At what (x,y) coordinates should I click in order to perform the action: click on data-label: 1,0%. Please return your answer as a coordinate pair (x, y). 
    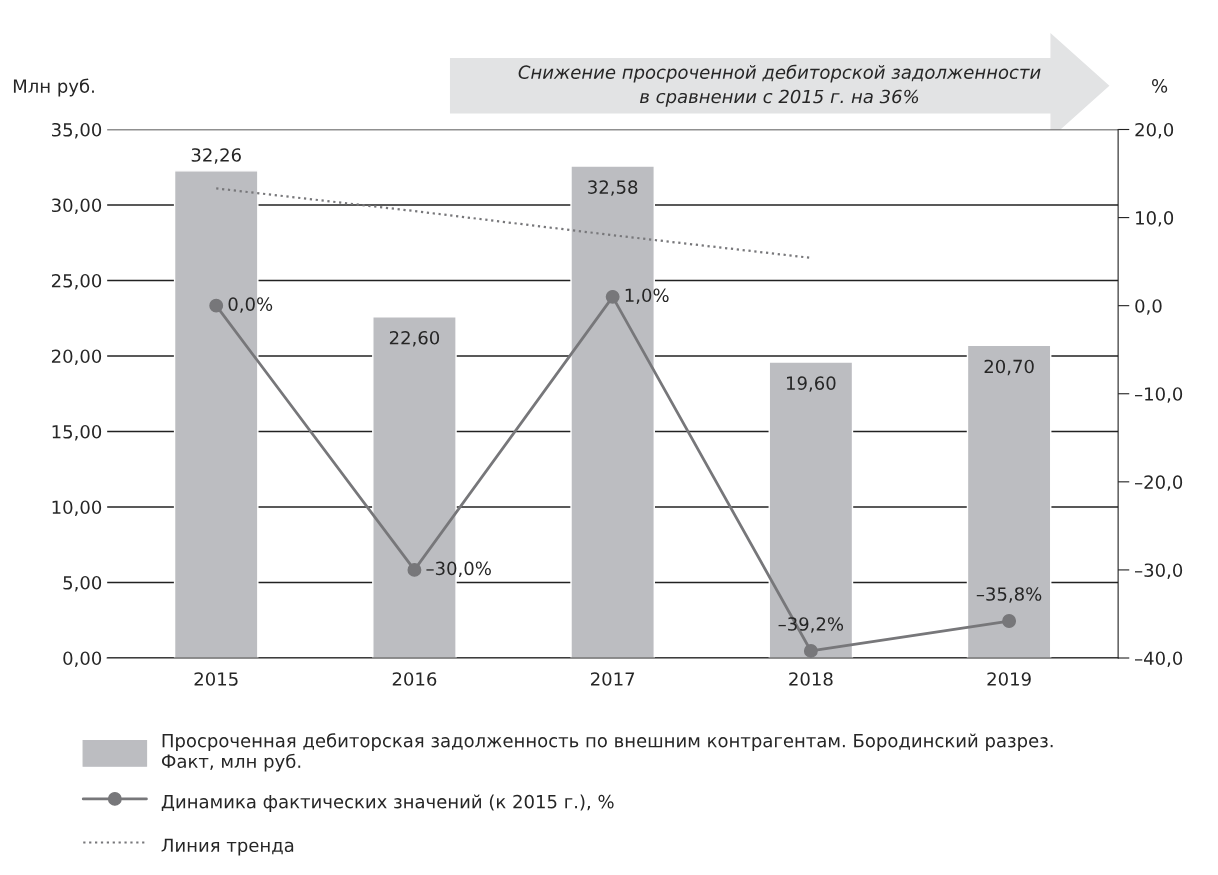
    Looking at the image, I should click on (647, 296).